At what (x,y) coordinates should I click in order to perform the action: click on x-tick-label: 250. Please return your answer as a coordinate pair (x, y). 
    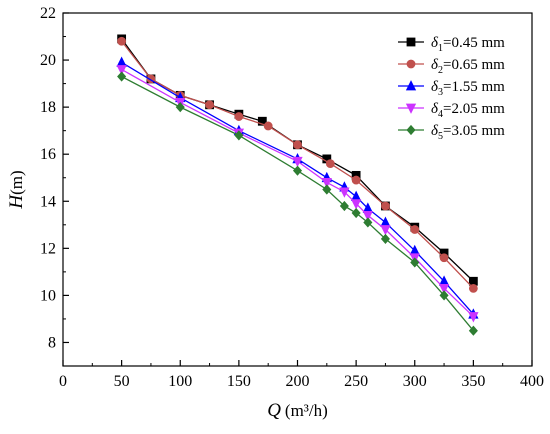
    Looking at the image, I should click on (356, 381).